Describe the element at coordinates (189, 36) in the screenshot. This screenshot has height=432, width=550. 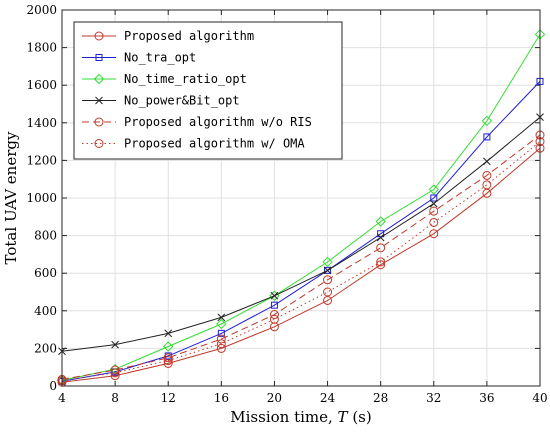
I see `legend-label: Proposed algorithm` at that location.